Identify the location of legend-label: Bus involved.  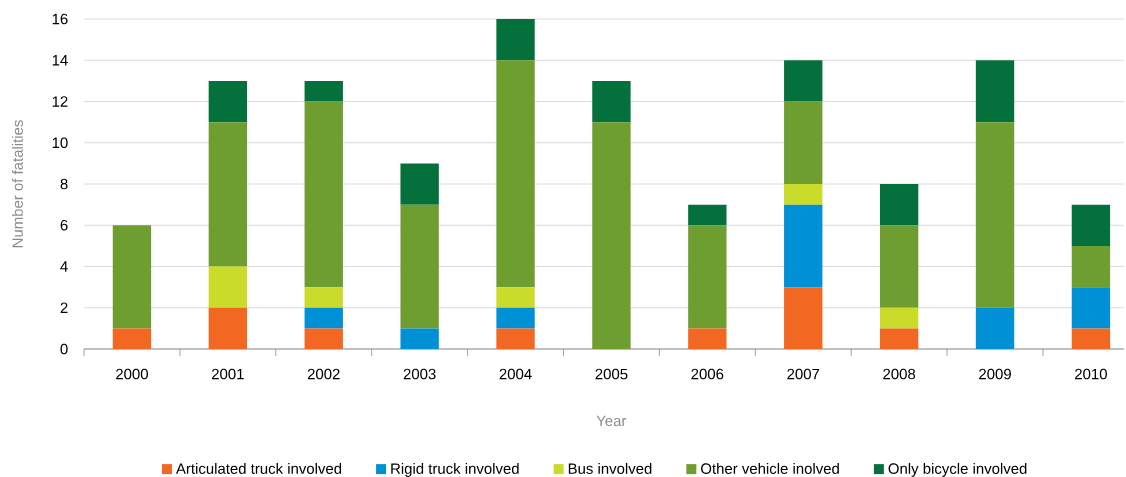
(610, 468).